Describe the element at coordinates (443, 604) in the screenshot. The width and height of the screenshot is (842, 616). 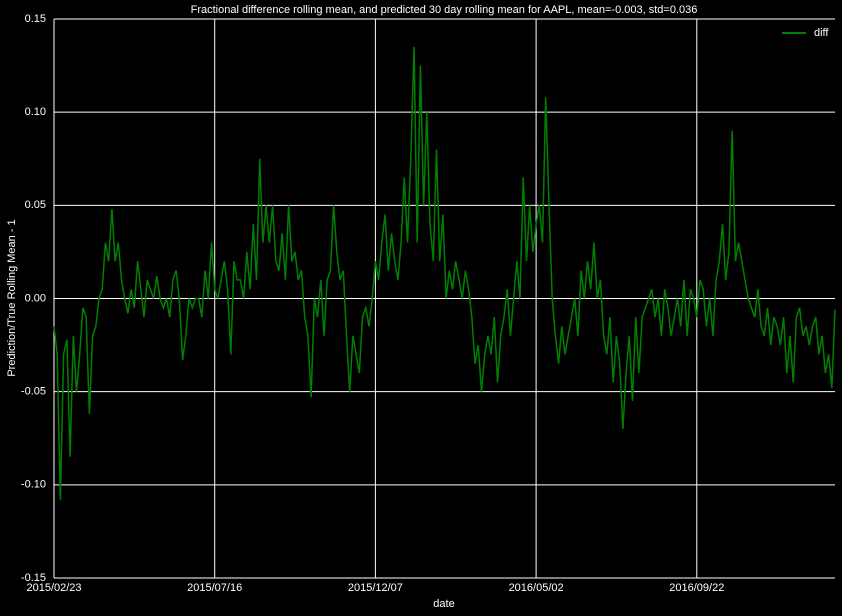
I see `x-axis-label: date` at that location.